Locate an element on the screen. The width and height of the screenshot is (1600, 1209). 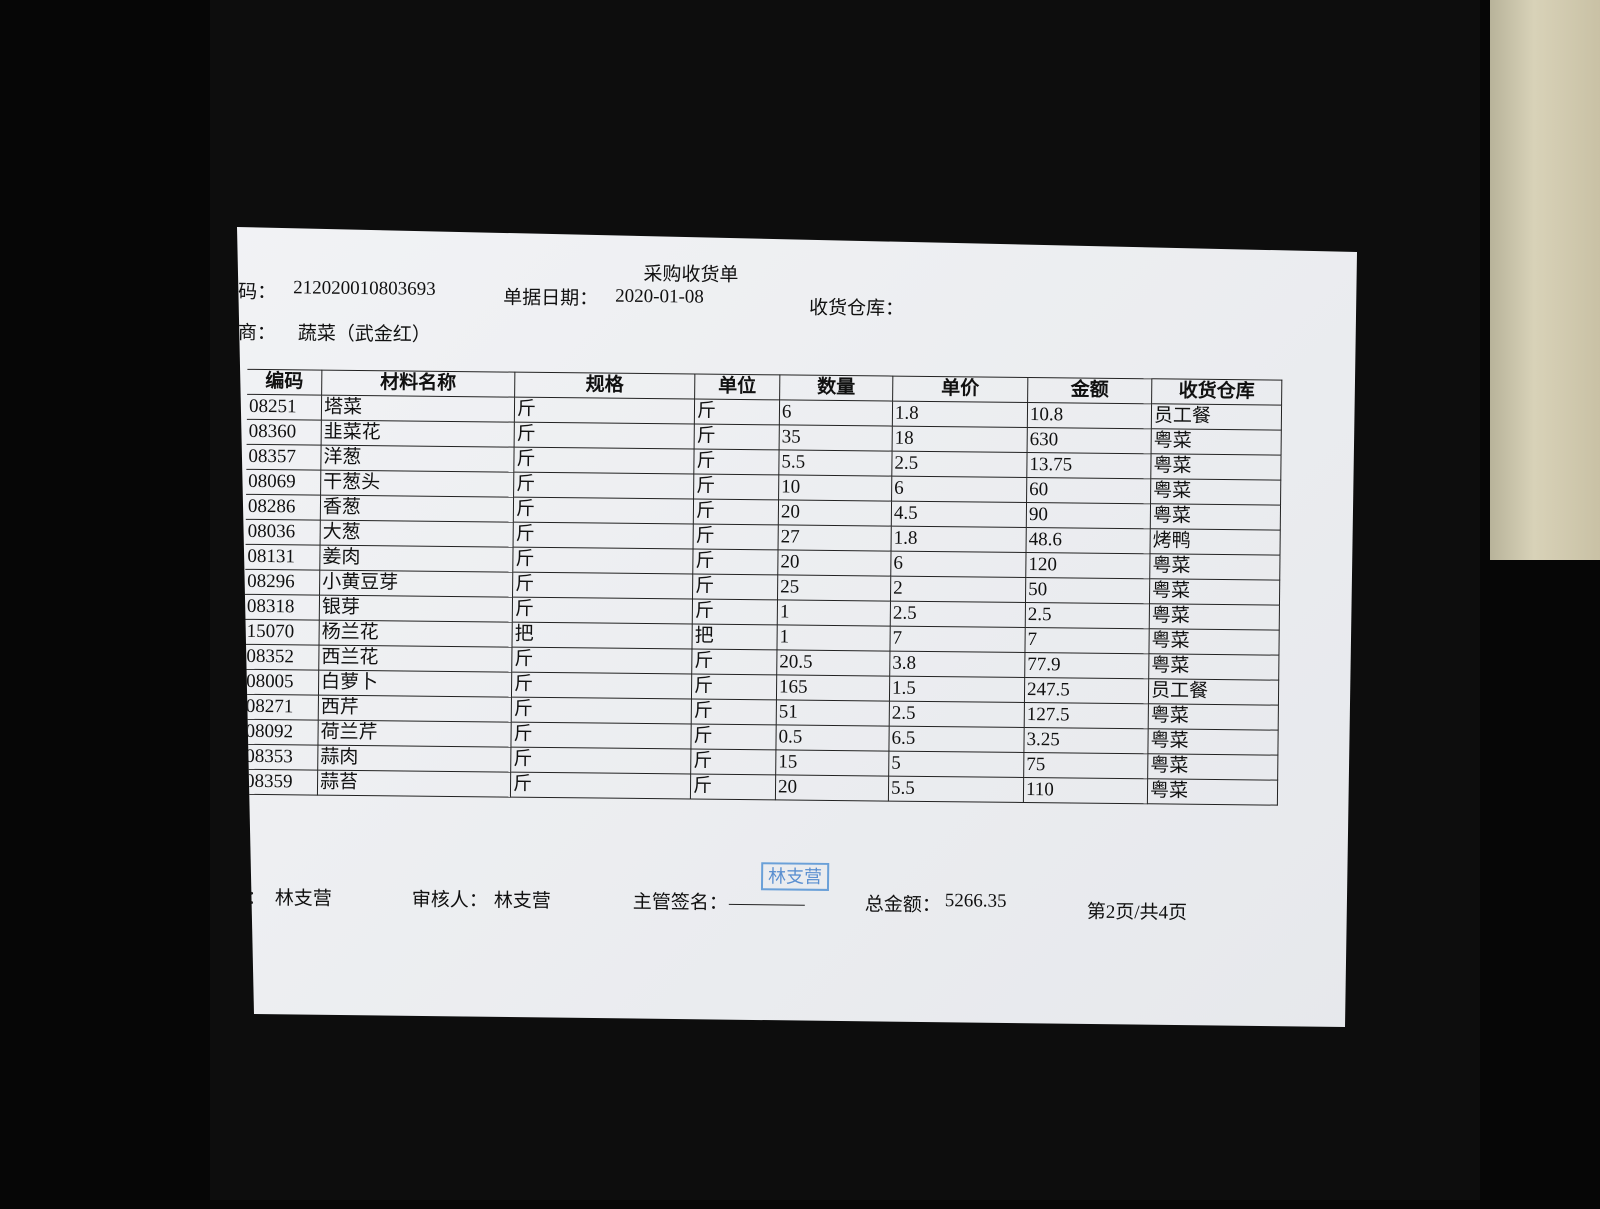
column-header: 编码 is located at coordinates (284, 382).